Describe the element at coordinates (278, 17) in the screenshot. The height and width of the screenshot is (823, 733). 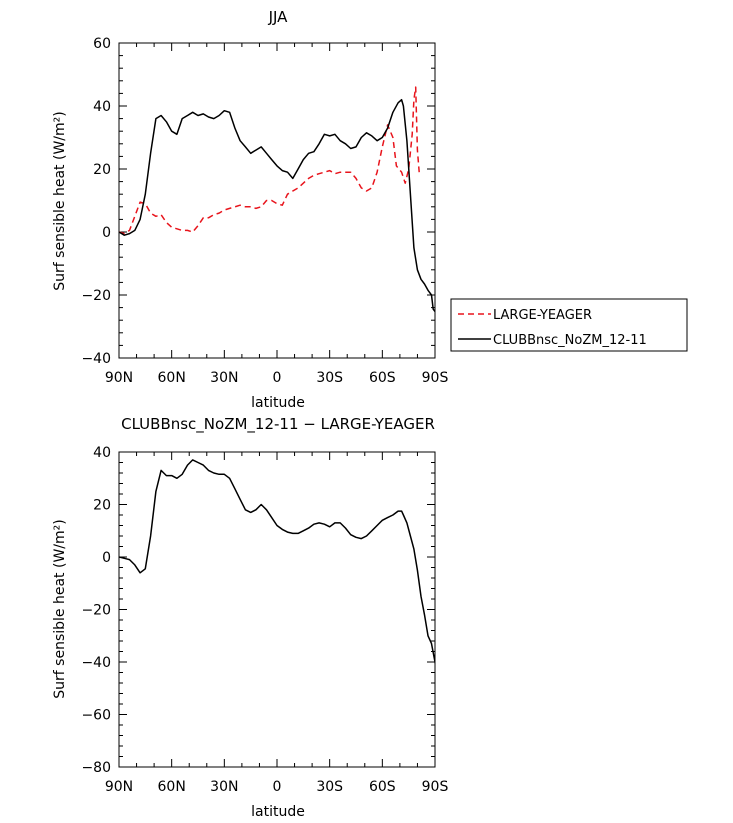
I see `top-chart-title: JJA` at that location.